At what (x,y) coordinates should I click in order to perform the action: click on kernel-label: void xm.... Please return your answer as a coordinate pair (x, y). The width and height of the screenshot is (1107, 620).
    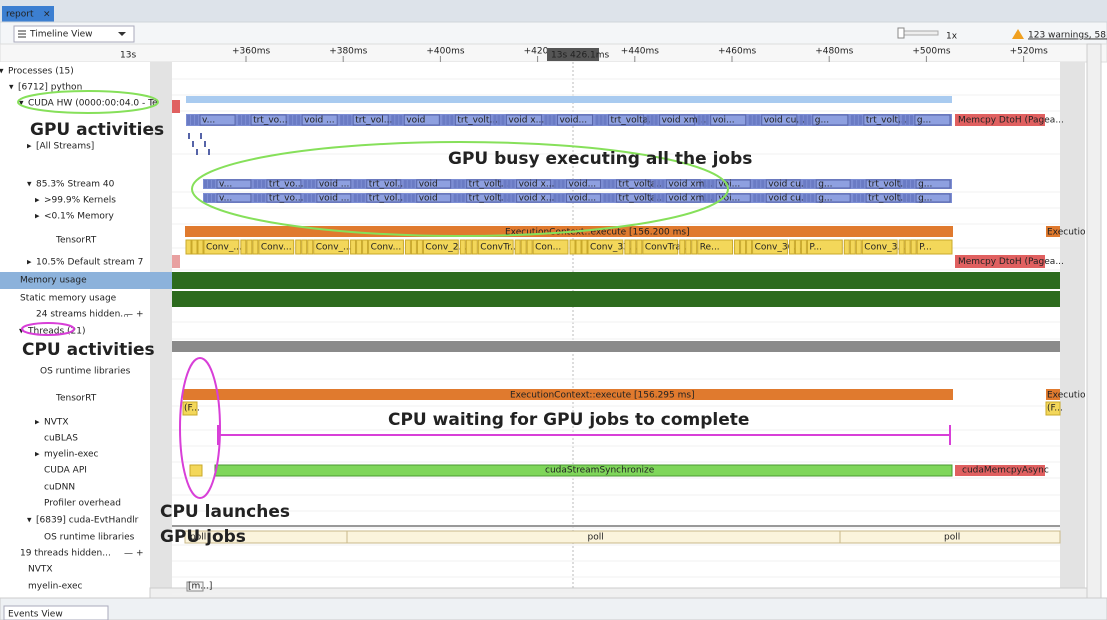
    Looking at the image, I should click on (684, 121).